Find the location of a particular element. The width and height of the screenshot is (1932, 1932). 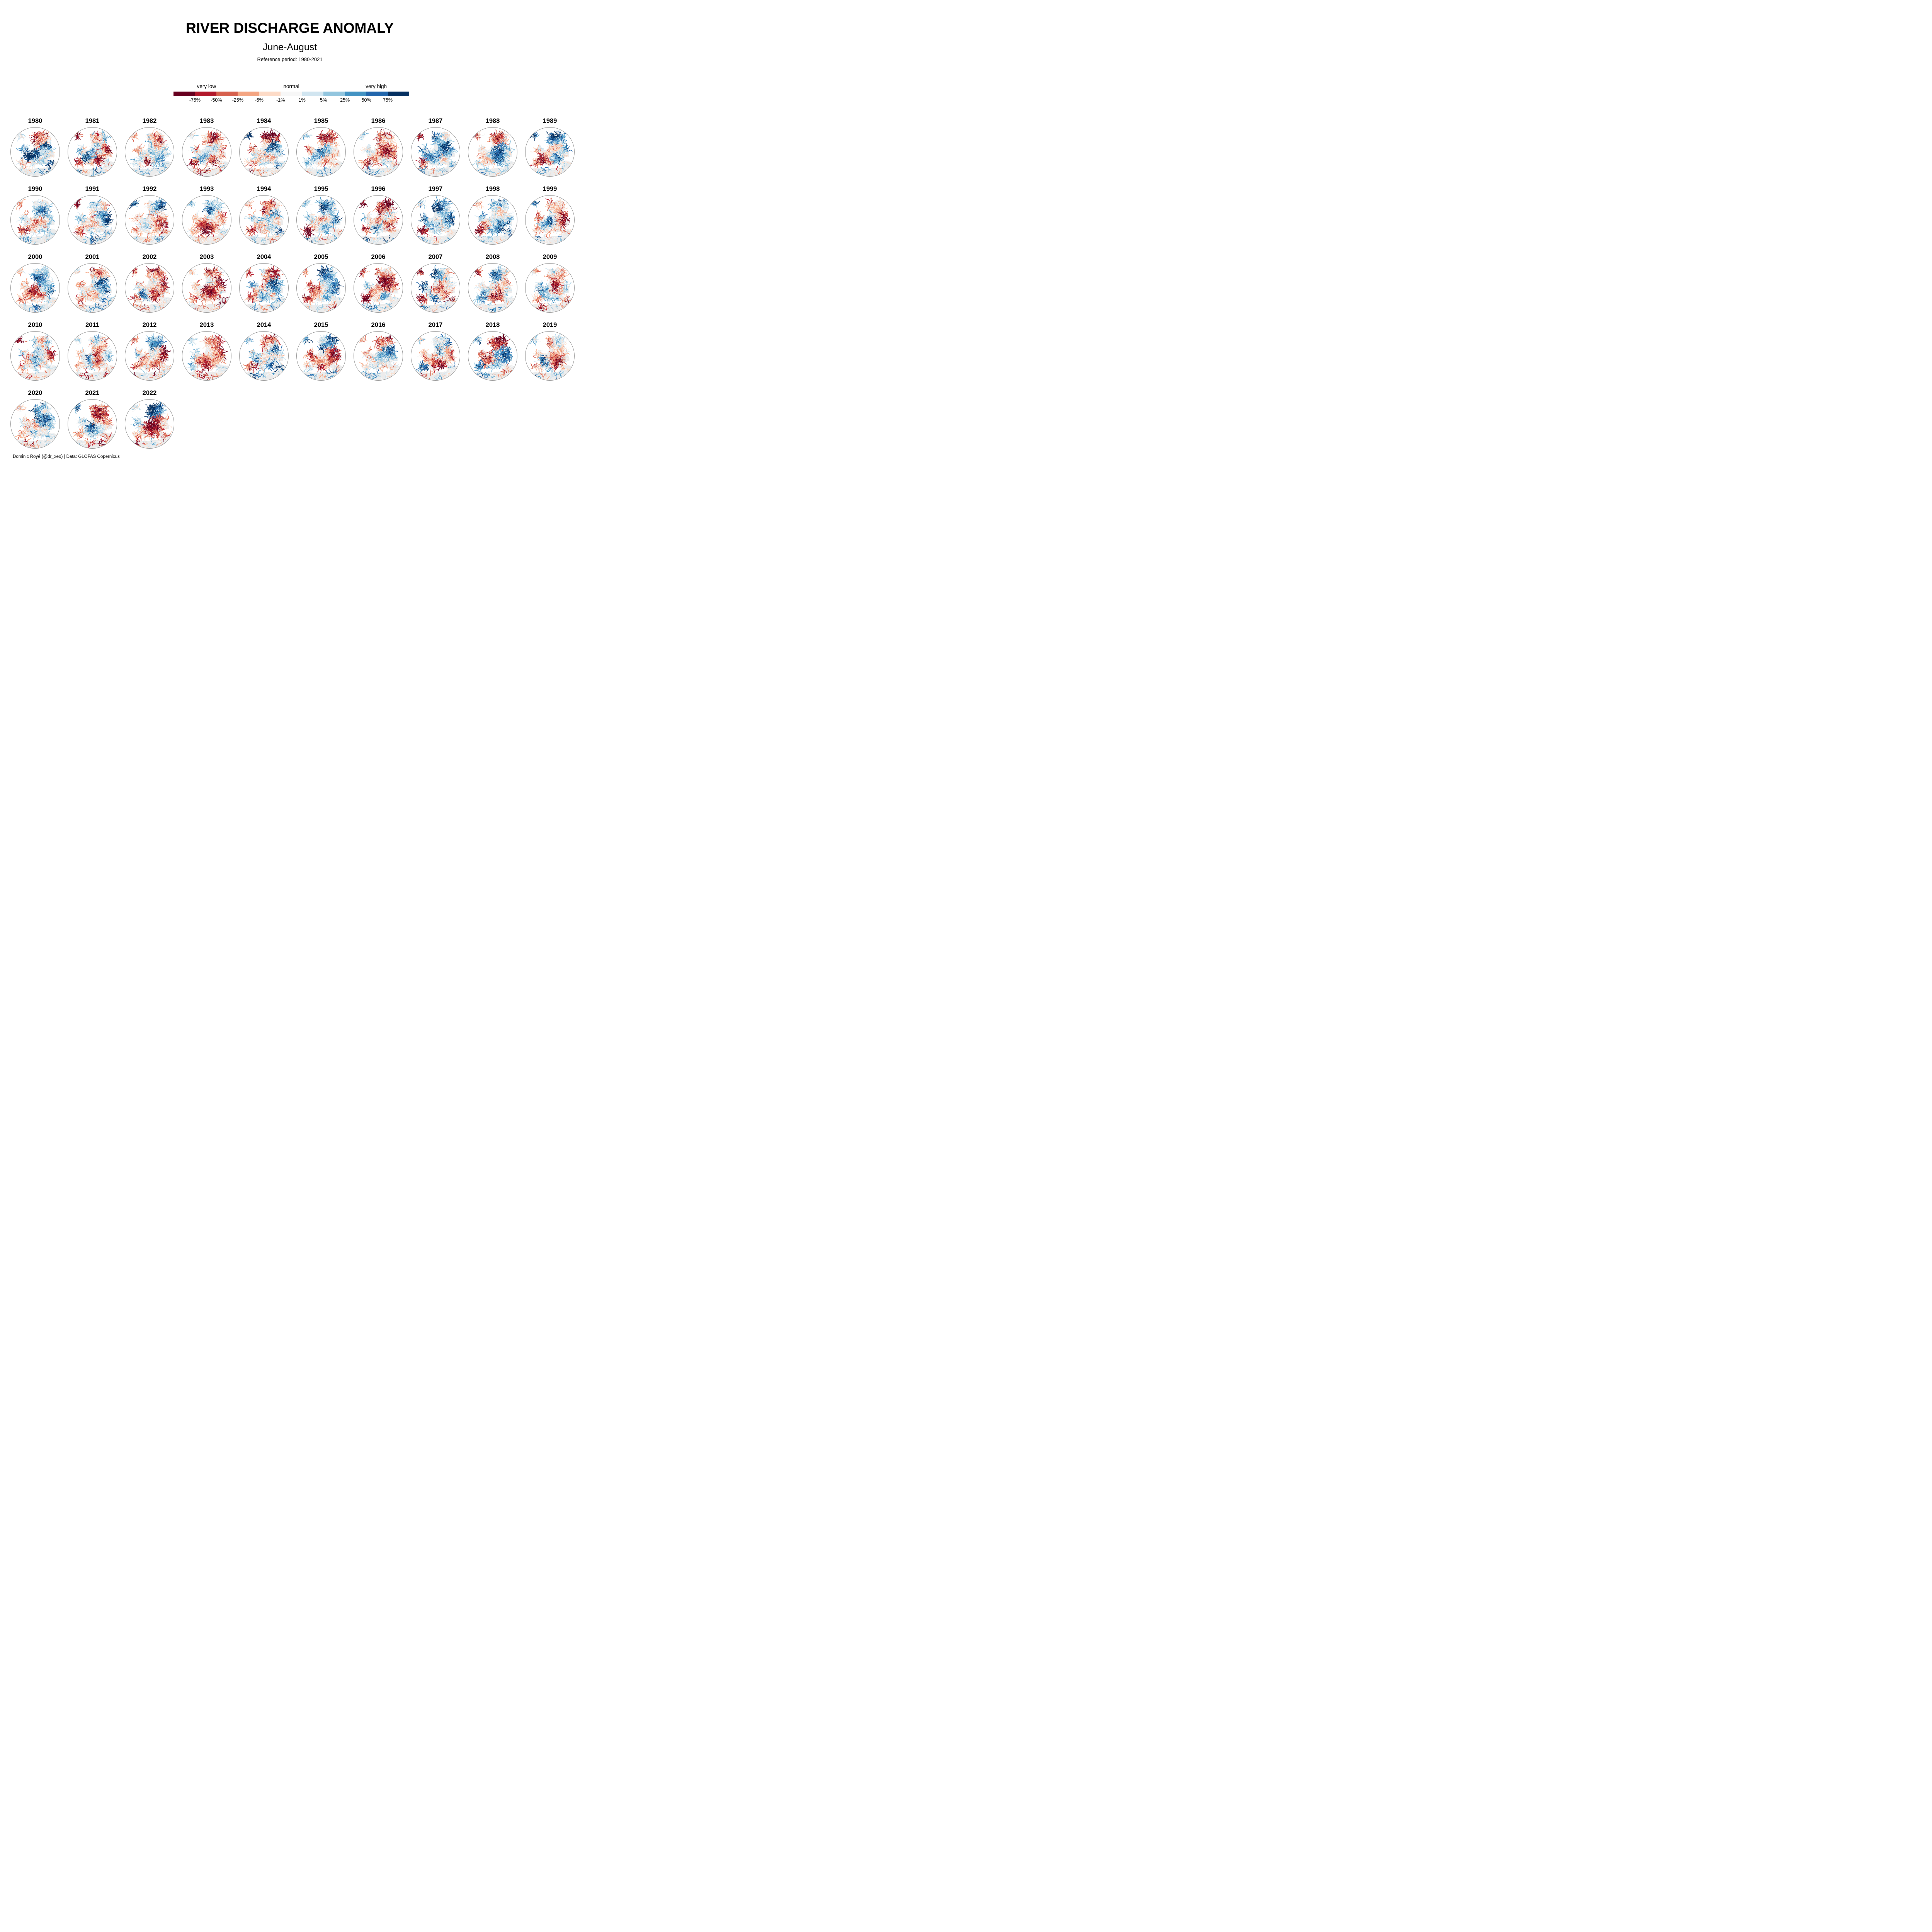

year-map-cell-2000: 2000 is located at coordinates (35, 287).